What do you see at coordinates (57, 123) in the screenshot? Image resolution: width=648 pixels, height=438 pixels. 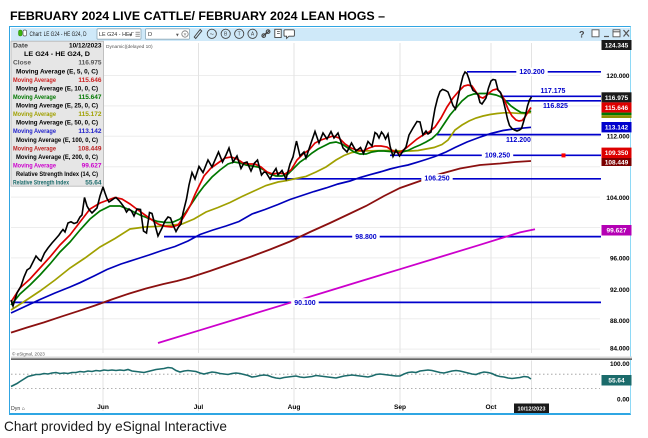 I see `svg-text: Moving Average (E, 50, 0, C)` at bounding box center [57, 123].